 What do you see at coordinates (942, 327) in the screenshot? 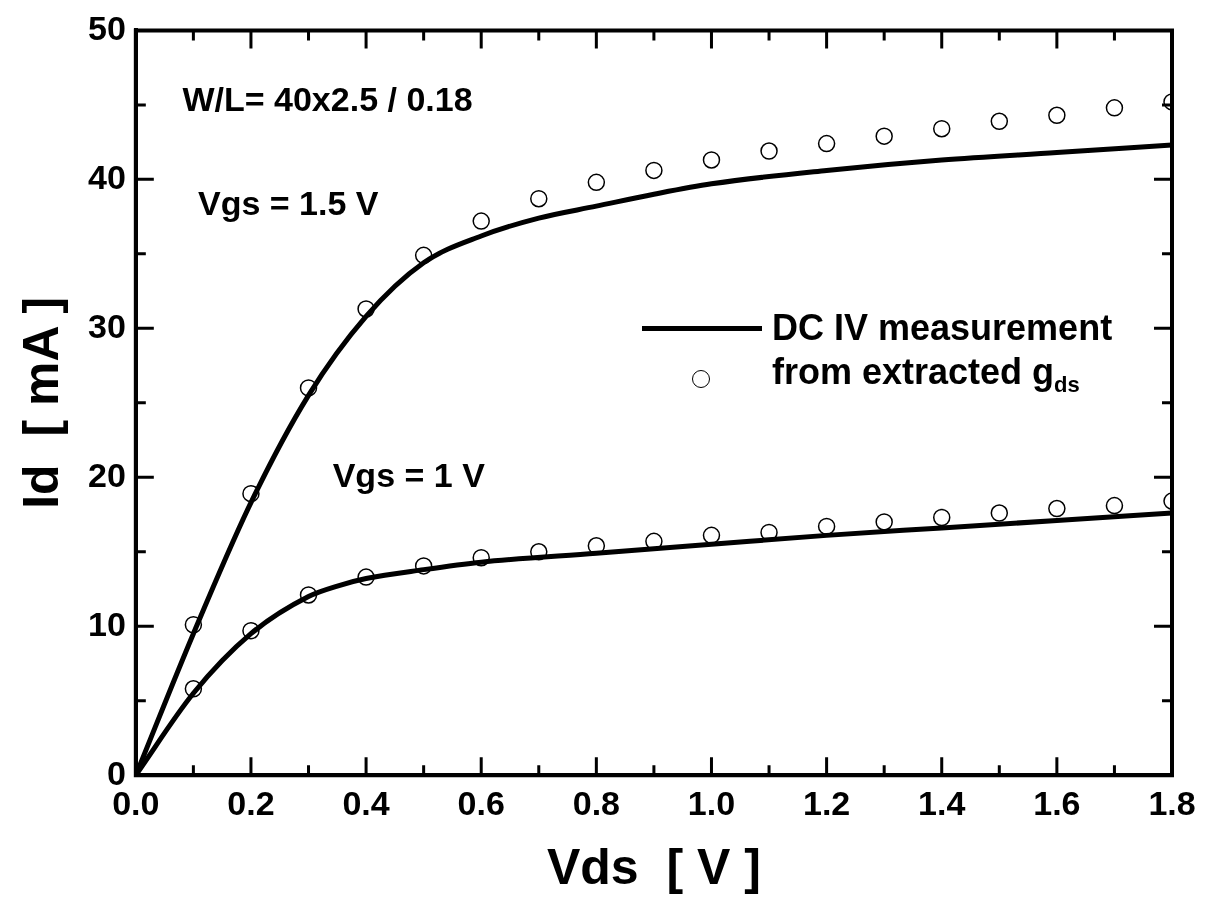
I see `legend-label: DC IV measurement` at bounding box center [942, 327].